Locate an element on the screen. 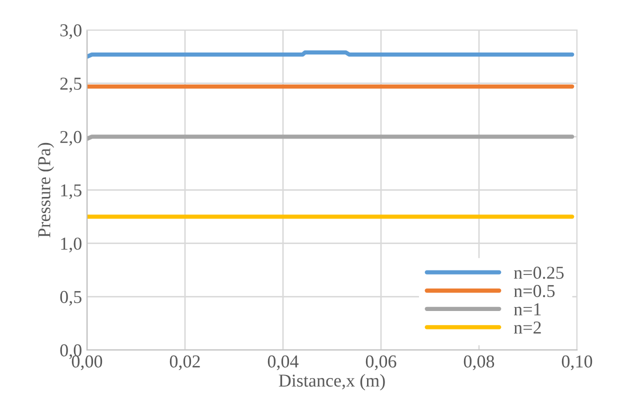  y-axis-title: Pressure (Pa) is located at coordinates (46, 190).